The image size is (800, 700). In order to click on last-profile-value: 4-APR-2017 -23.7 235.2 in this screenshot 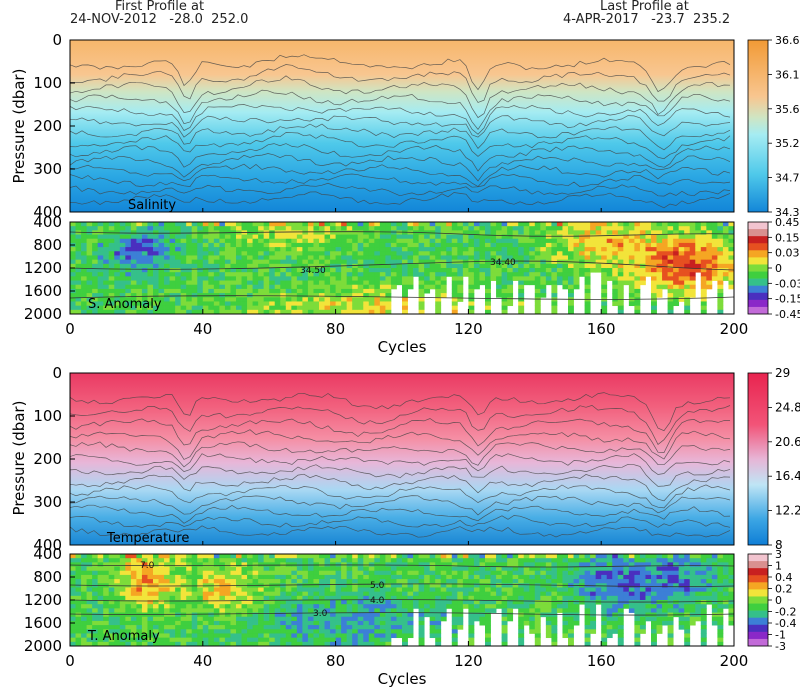, I will do `click(647, 19)`.